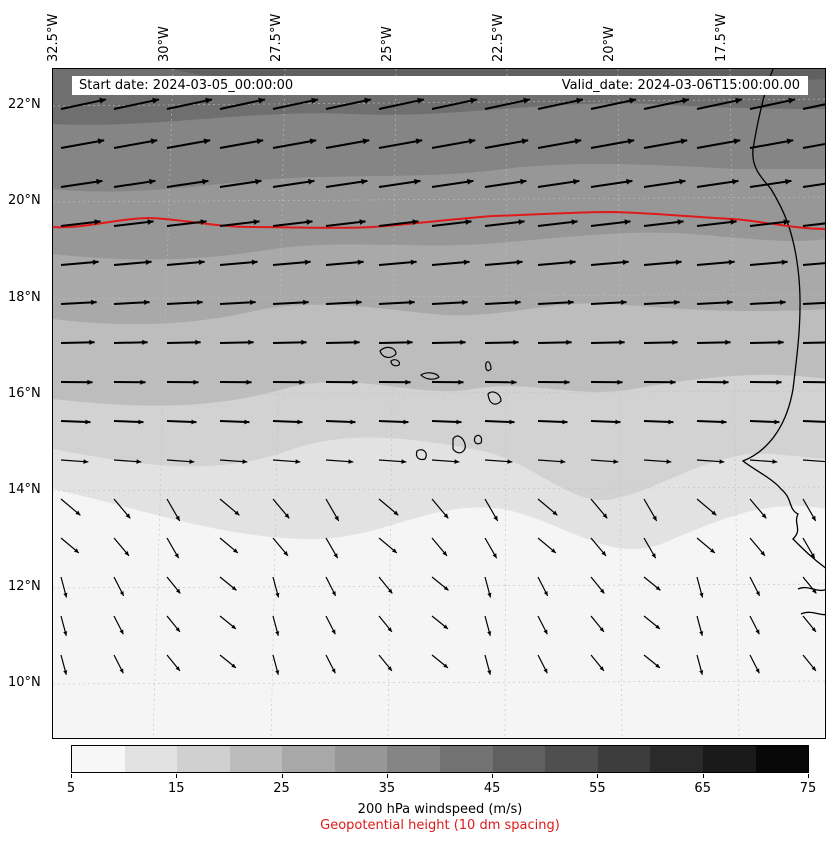 The width and height of the screenshot is (837, 843). I want to click on colorbar, so click(440, 759).